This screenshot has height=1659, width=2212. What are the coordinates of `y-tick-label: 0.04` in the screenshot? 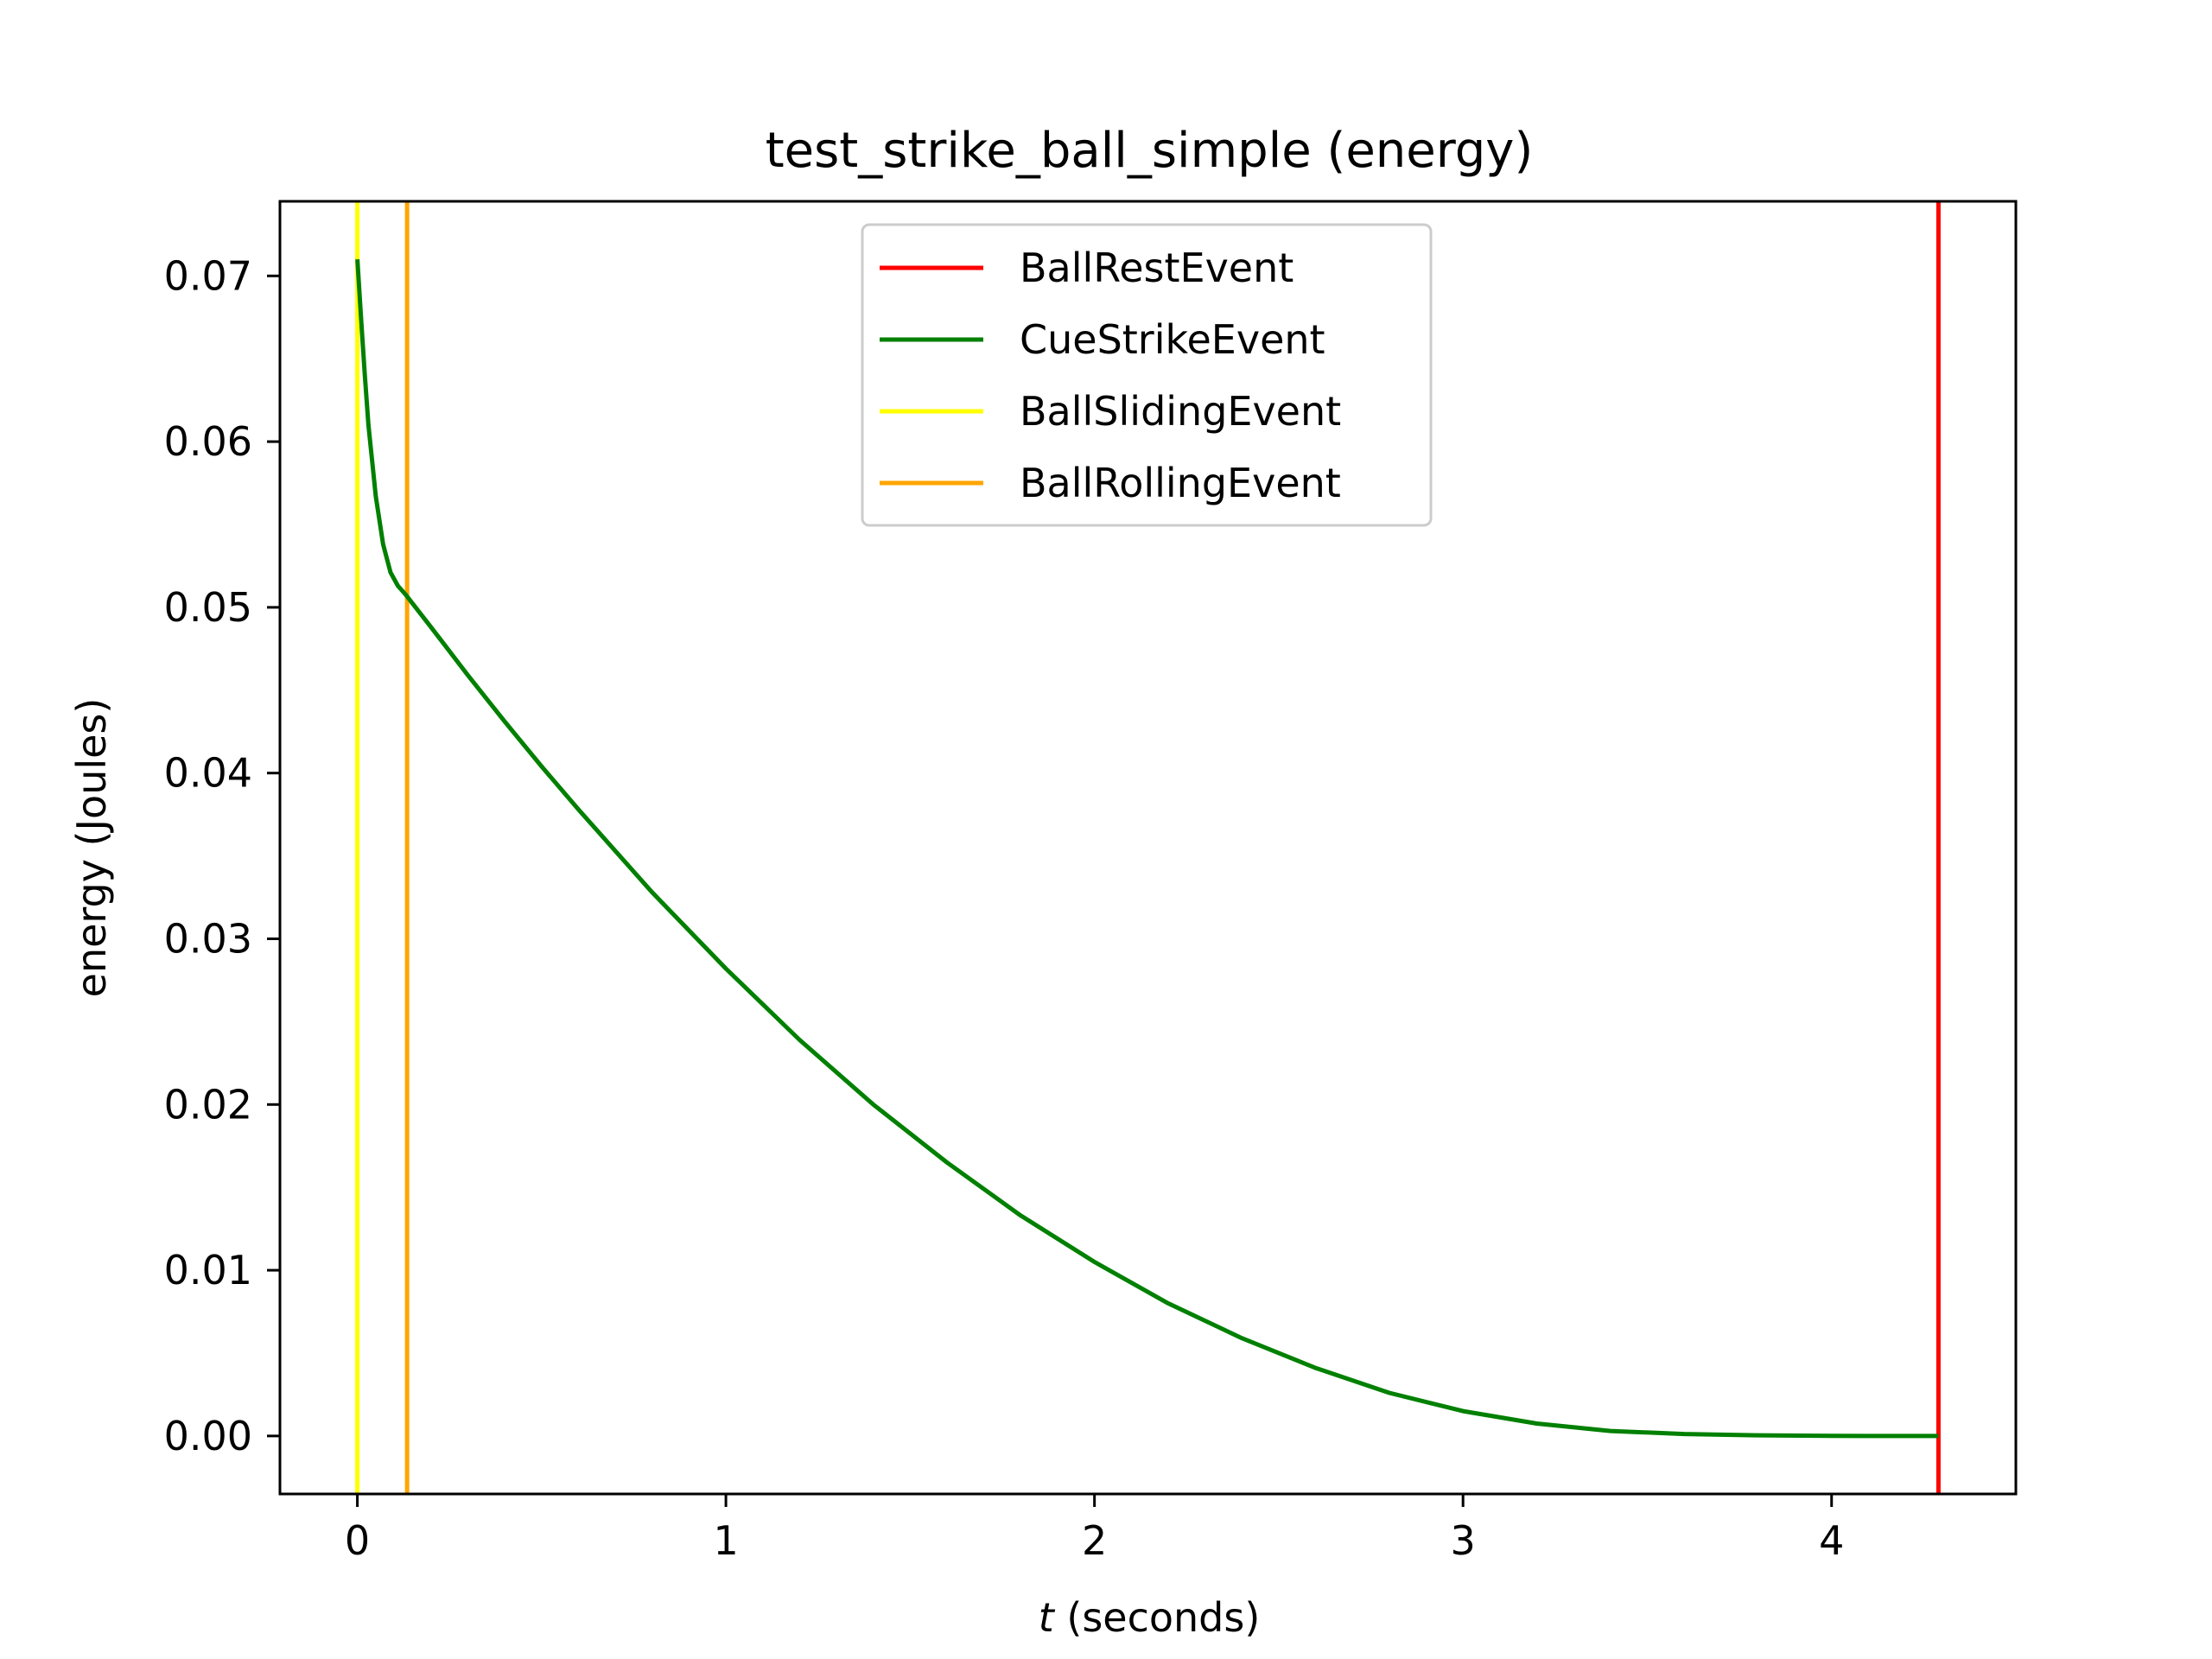 It's located at (208, 773).